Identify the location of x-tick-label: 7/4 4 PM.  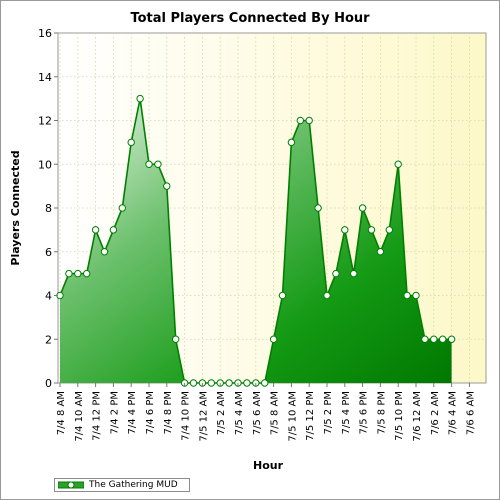
(132, 412).